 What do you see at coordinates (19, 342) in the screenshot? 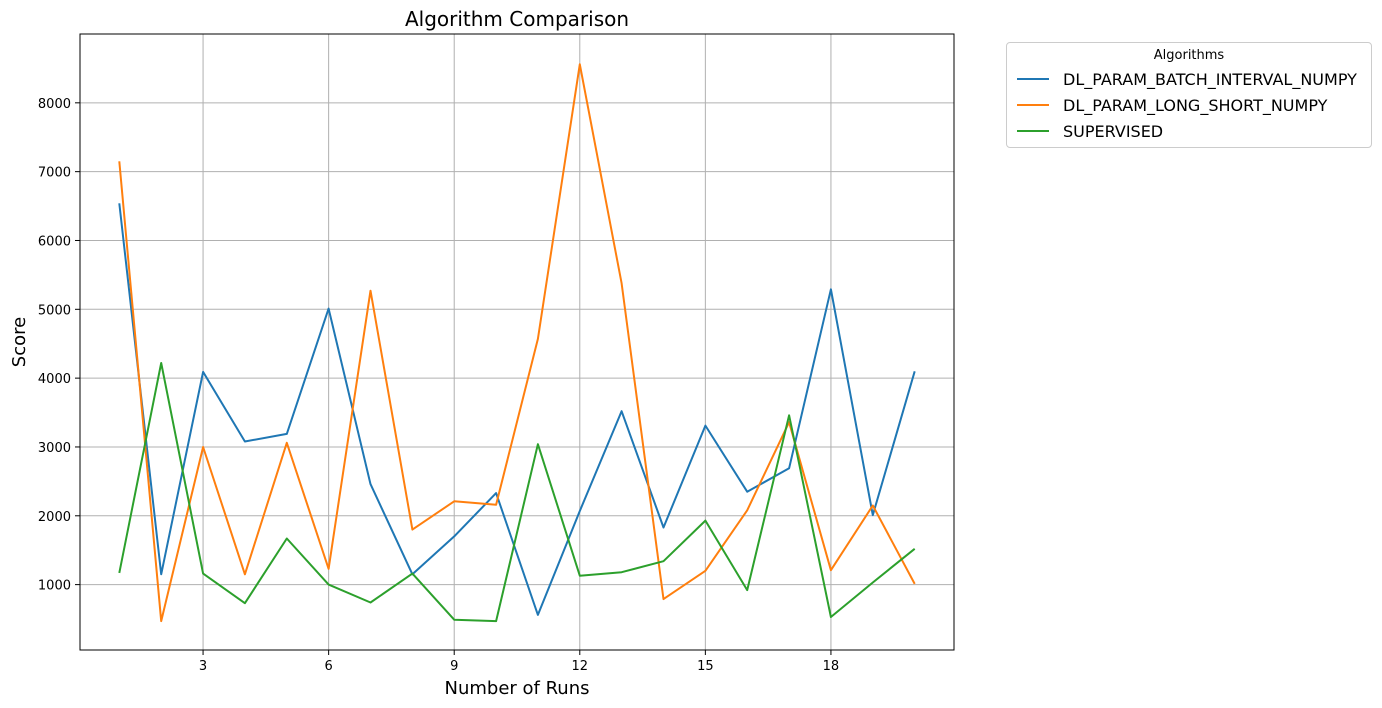
I see `y-axis-label: Score` at bounding box center [19, 342].